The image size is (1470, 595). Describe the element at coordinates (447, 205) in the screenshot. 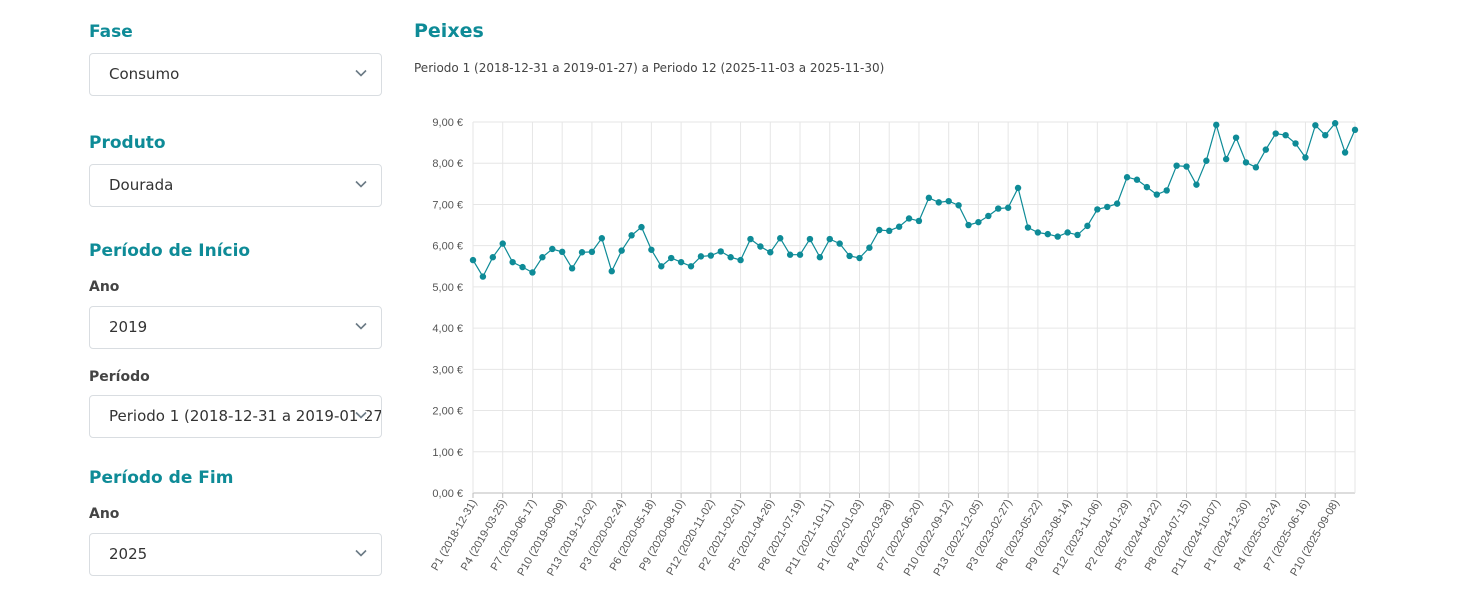

I see `y-tick-label: 7,00 €` at that location.